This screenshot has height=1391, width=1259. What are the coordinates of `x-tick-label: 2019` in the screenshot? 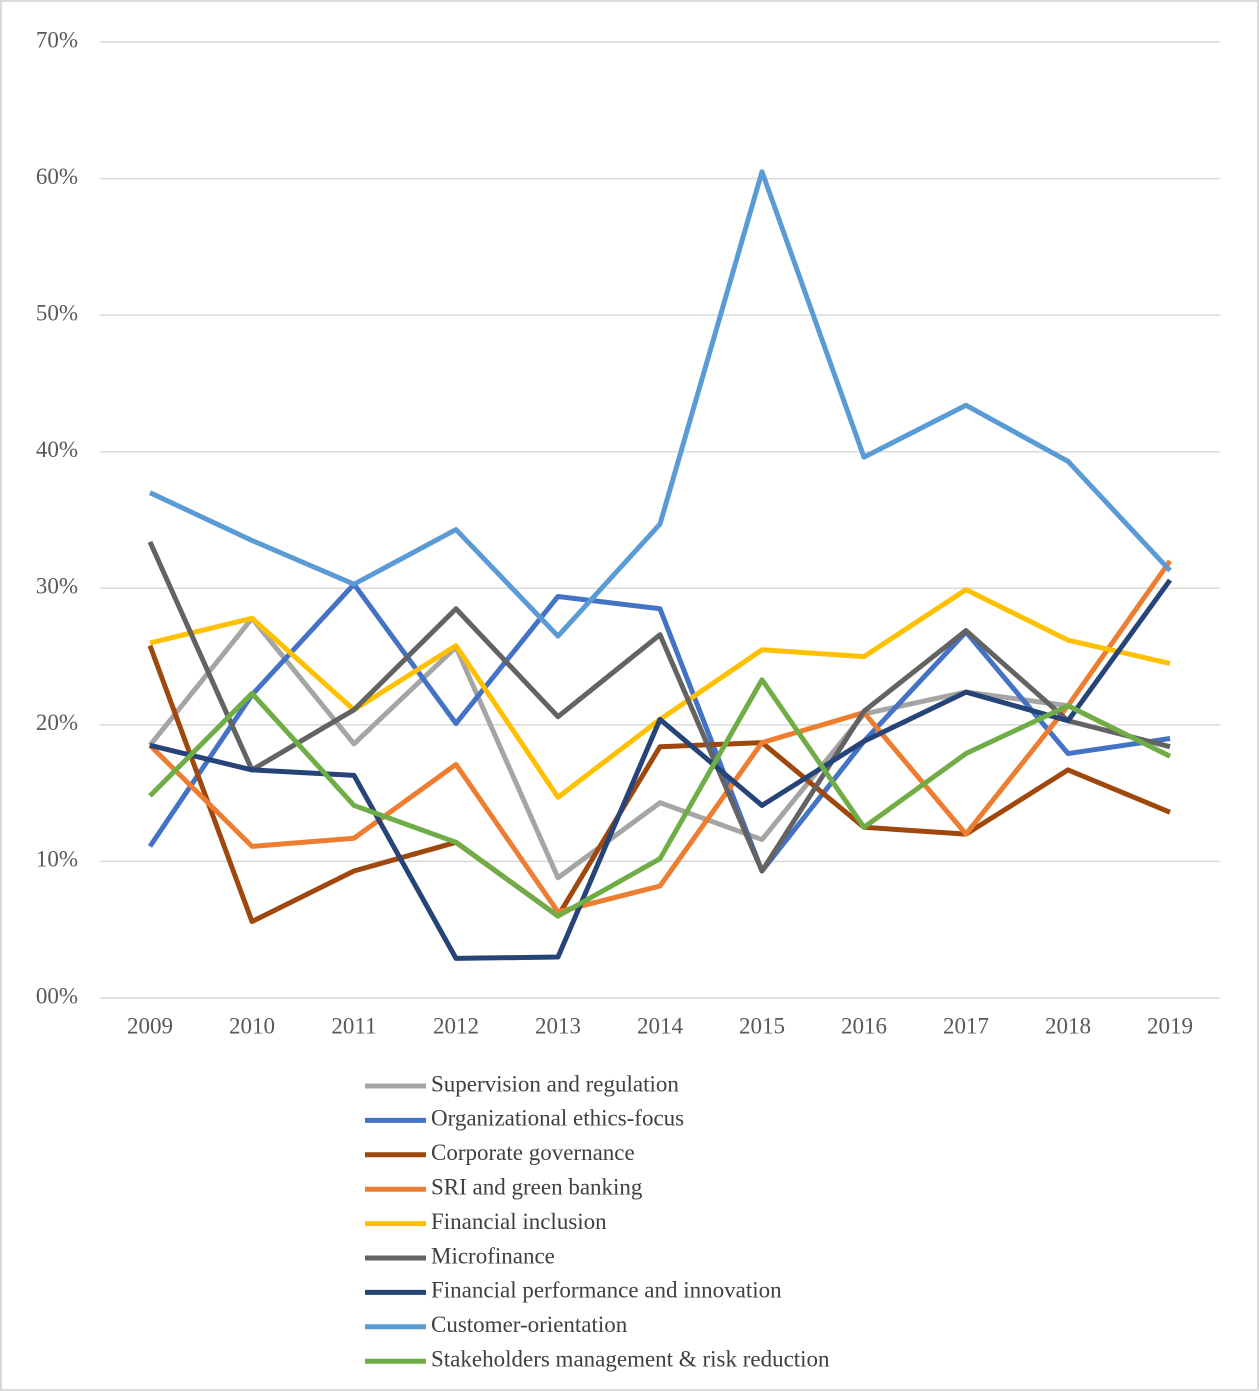 It's located at (1170, 1025).